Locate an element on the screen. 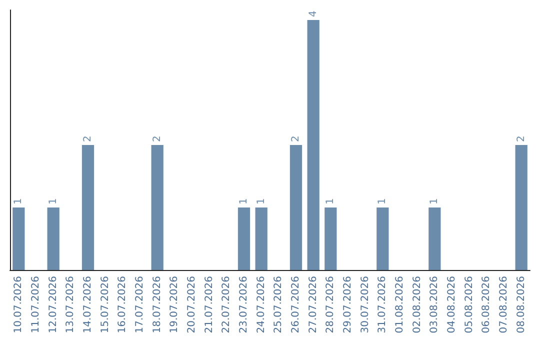 The height and width of the screenshot is (340, 540). x-tick-label: 16.07.2026 is located at coordinates (122, 305).